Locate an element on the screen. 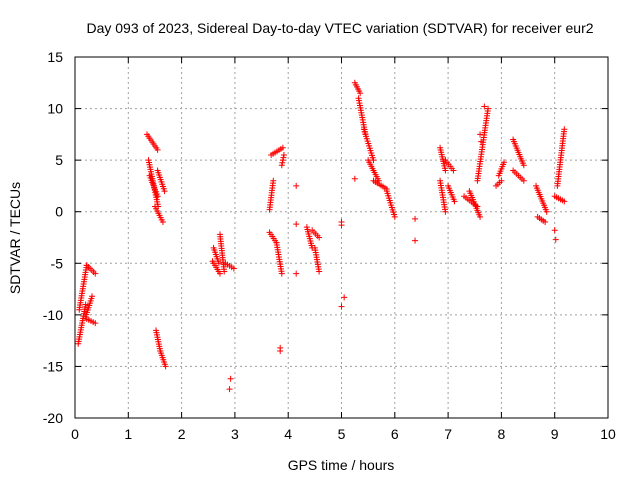  x-tick-label: 9 is located at coordinates (555, 434).